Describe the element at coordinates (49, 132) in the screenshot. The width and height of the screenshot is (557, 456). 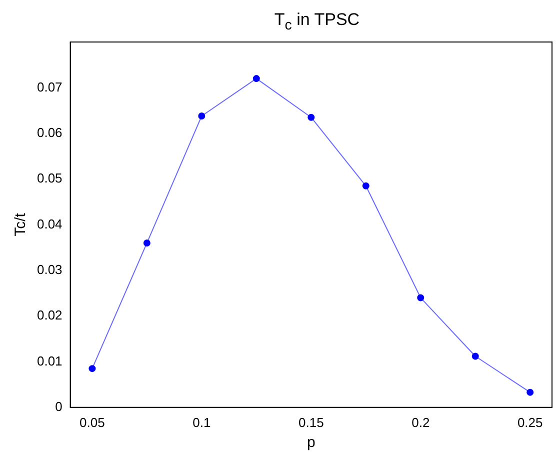
I see `y-tick-label: 0.06` at that location.